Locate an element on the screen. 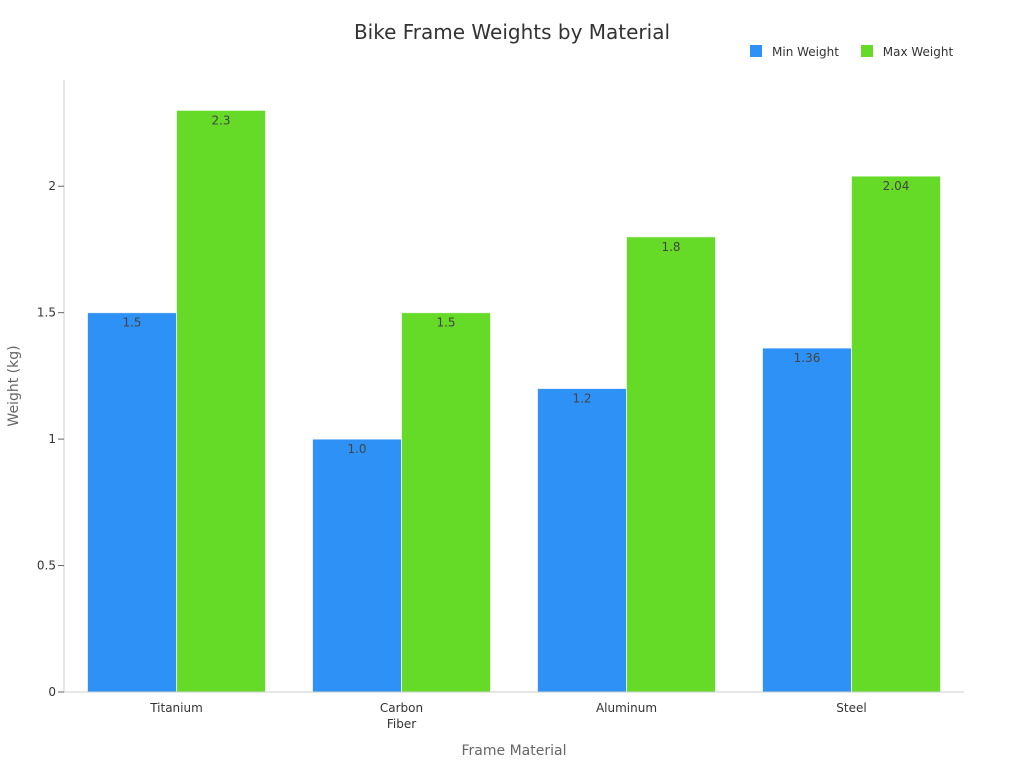 Image resolution: width=1024 pixels, height=768 pixels. x-axis-title: Frame Material is located at coordinates (514, 751).